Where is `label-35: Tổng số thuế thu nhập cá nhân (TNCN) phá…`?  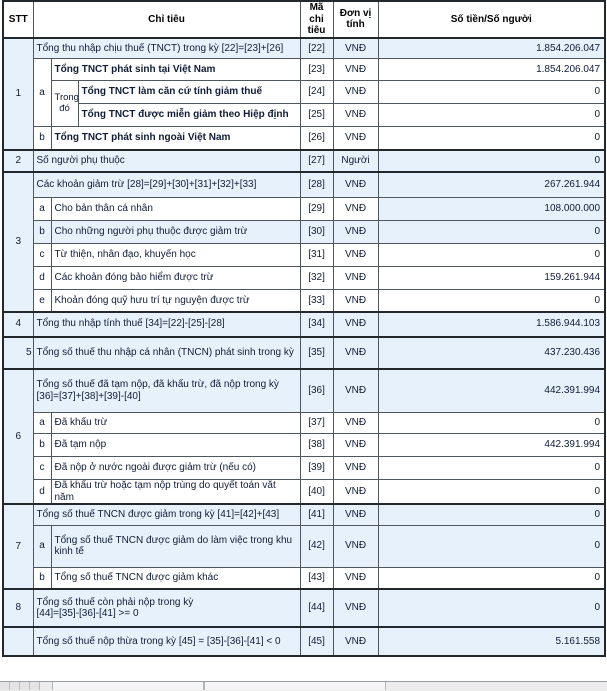 label-35: Tổng số thuế thu nhập cá nhân (TNCN) phá… is located at coordinates (166, 352).